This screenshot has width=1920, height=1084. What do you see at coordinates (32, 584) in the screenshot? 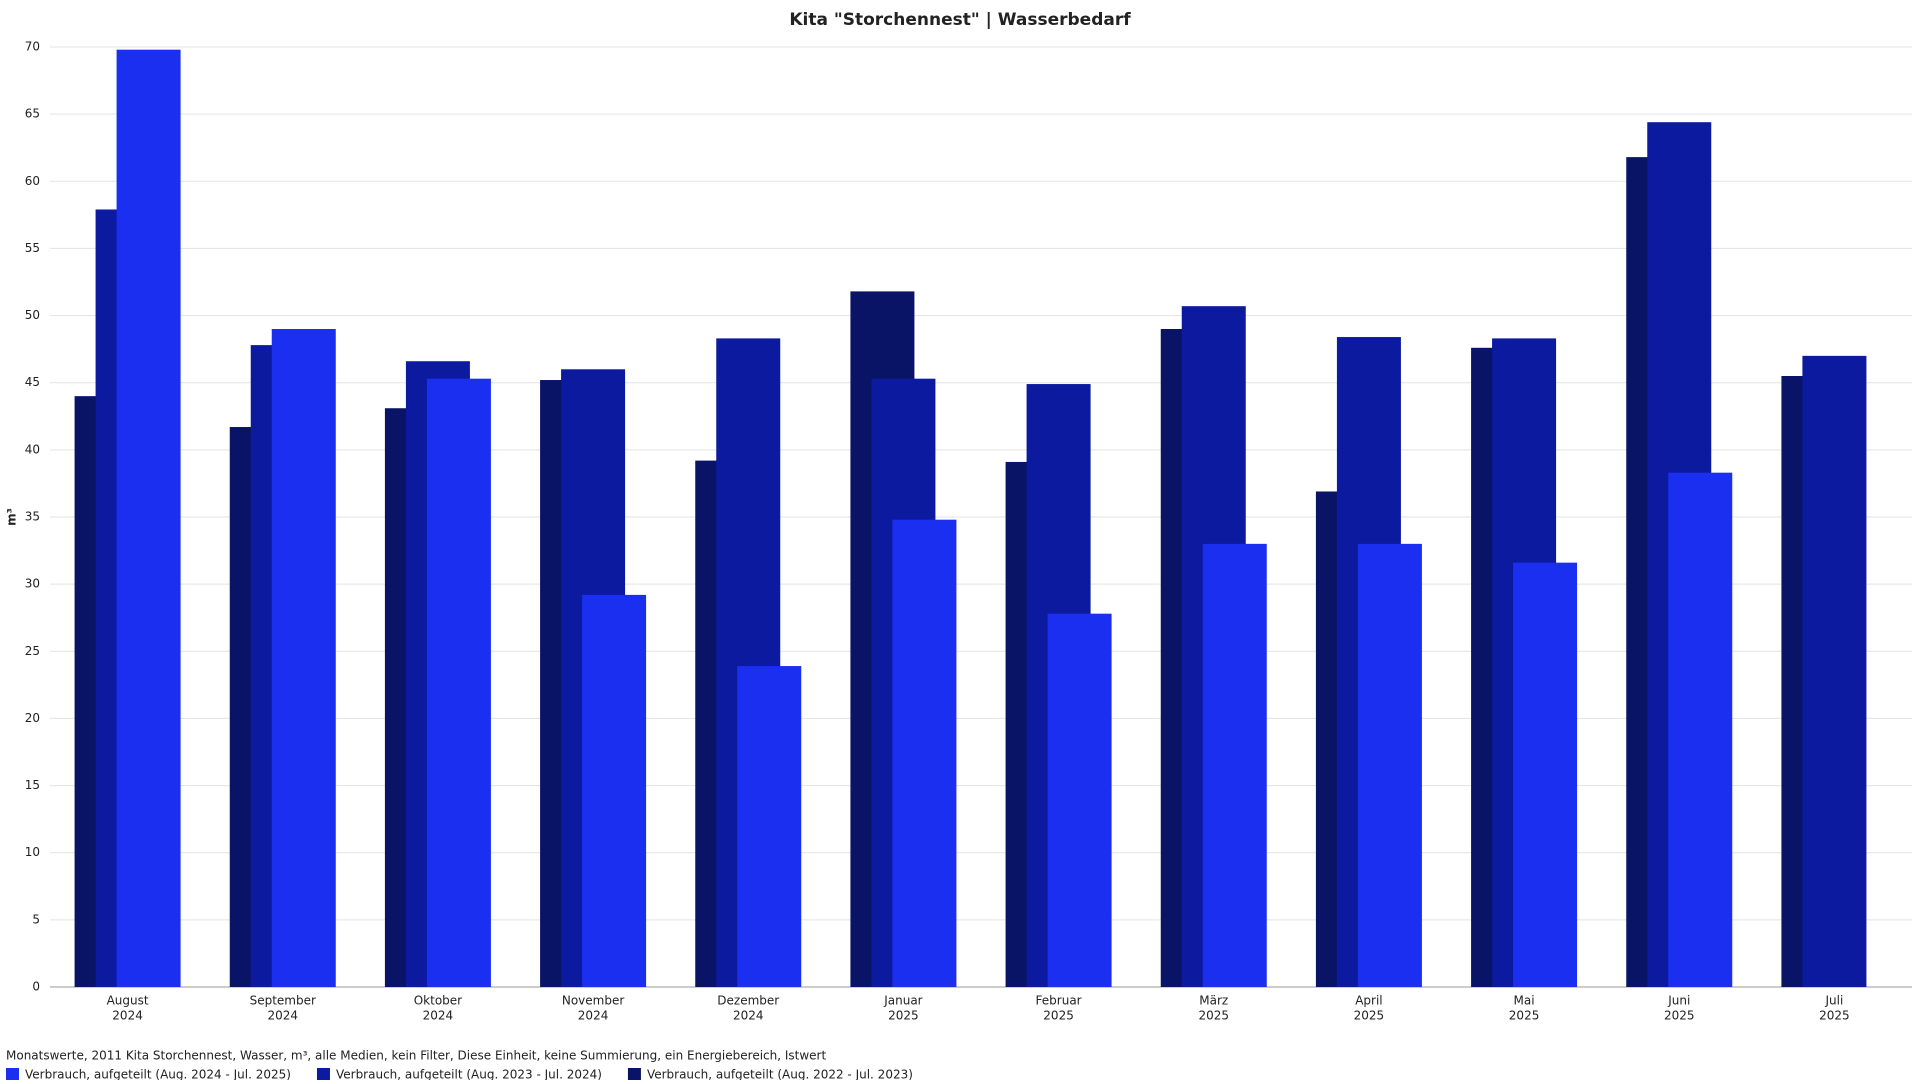
I see `y-tick-label: 30` at bounding box center [32, 584].